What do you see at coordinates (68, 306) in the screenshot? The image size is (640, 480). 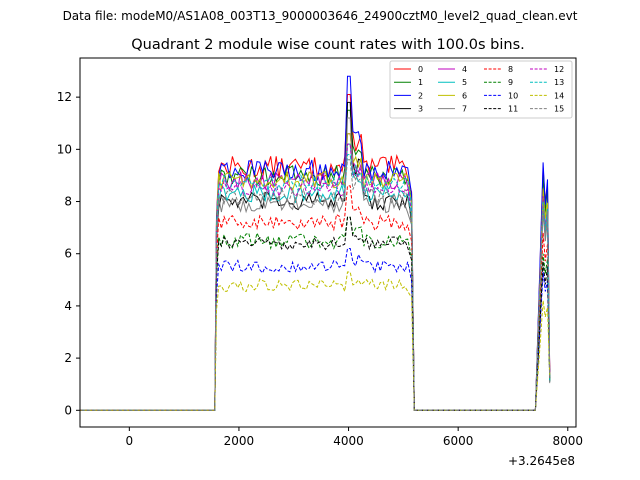 I see `y-tick-label: 4` at bounding box center [68, 306].